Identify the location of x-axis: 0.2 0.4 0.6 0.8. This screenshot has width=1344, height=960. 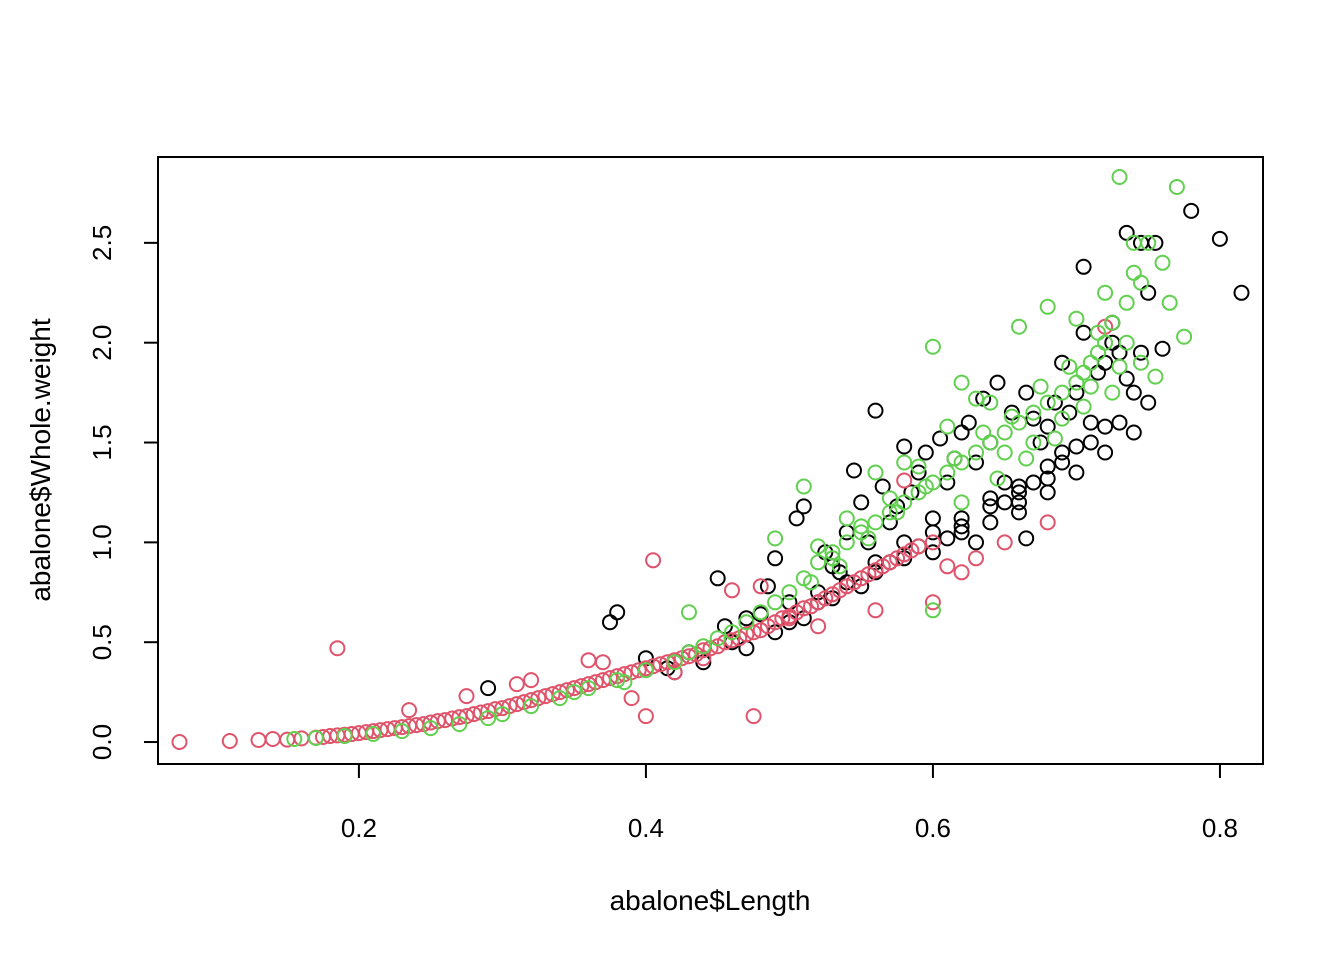
(789, 803).